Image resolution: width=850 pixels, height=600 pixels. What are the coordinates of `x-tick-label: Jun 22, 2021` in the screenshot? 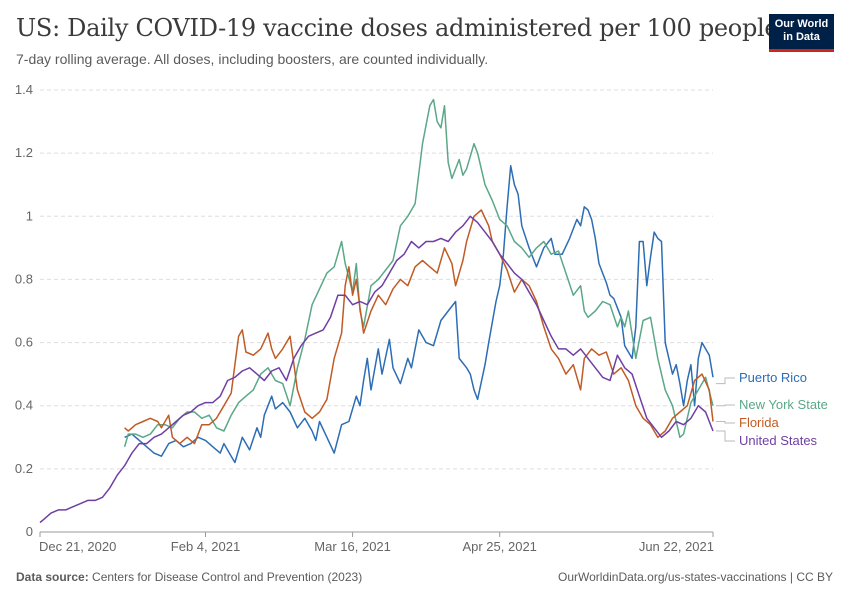 It's located at (676, 546).